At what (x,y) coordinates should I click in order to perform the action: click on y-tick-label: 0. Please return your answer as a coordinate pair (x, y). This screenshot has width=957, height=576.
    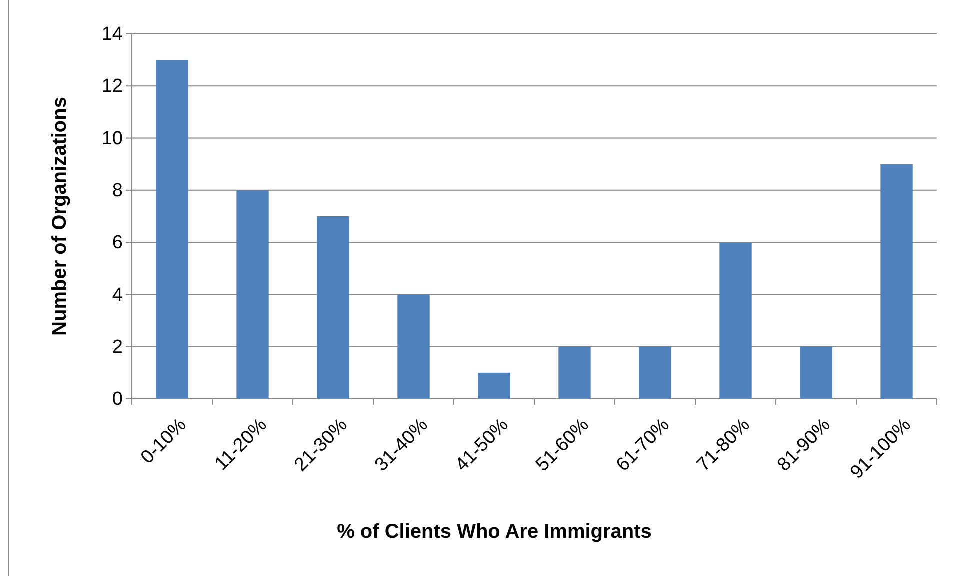
    Looking at the image, I should click on (117, 399).